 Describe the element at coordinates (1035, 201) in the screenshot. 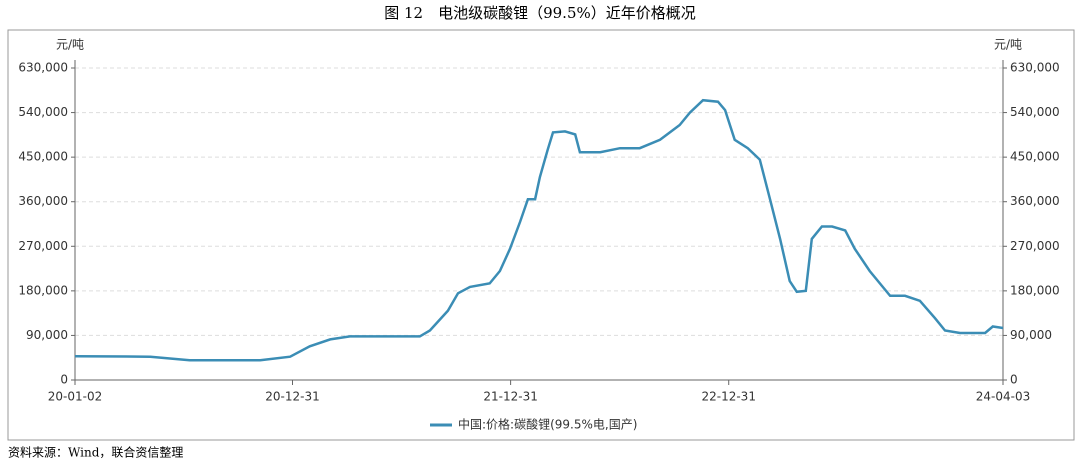

I see `y2-tick-label: 360,000` at that location.